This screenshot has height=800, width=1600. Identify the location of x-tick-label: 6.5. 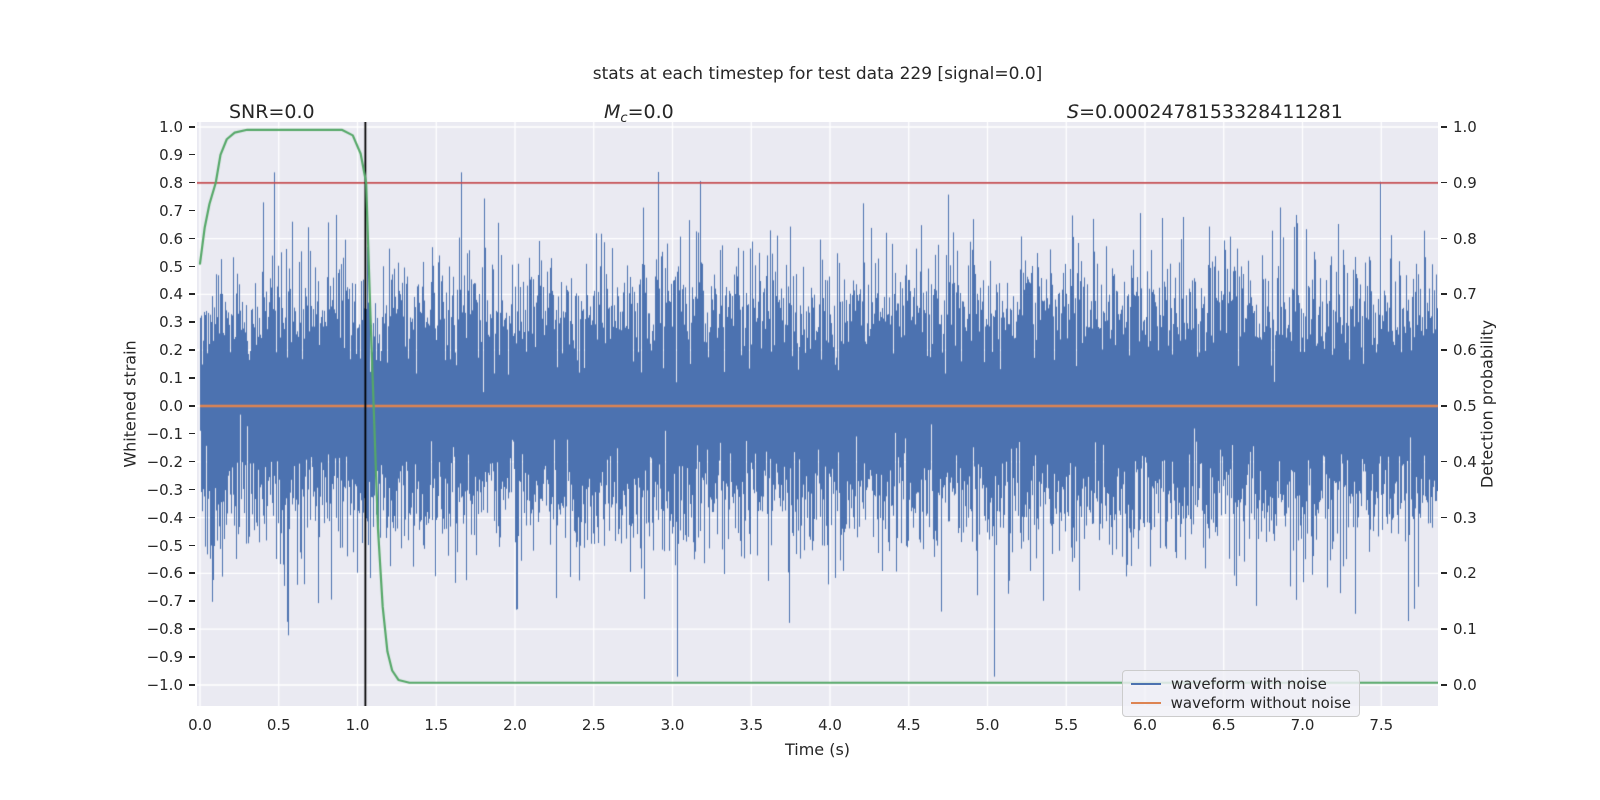
(1223, 725).